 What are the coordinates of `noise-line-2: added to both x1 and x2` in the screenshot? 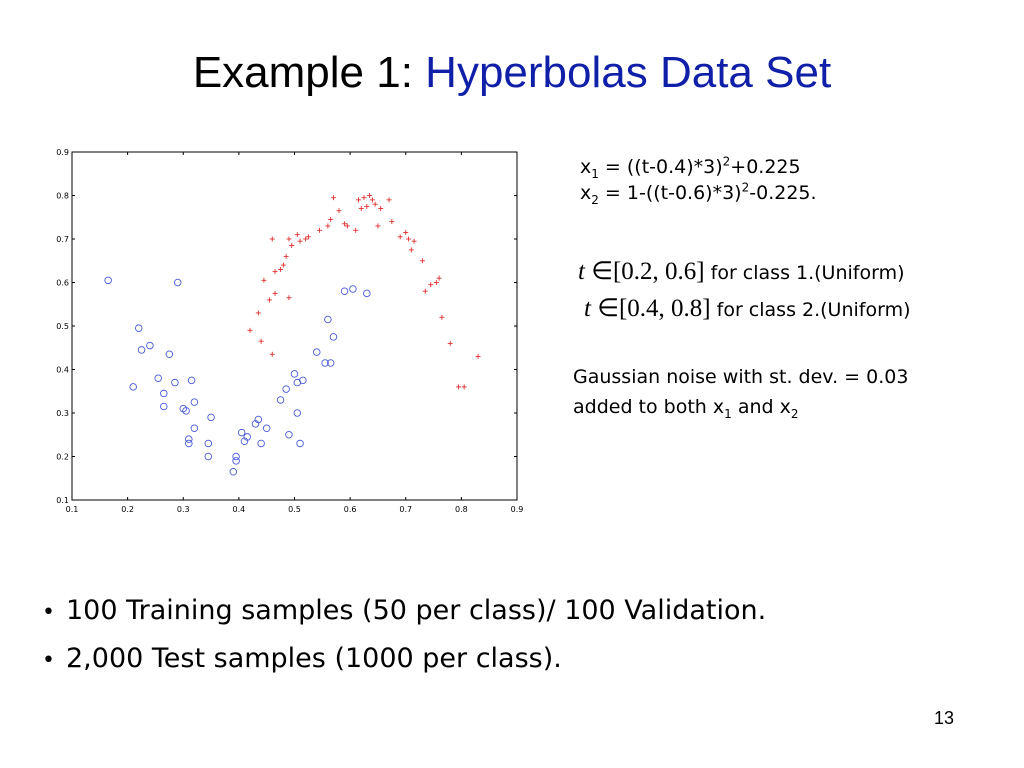 It's located at (740, 407).